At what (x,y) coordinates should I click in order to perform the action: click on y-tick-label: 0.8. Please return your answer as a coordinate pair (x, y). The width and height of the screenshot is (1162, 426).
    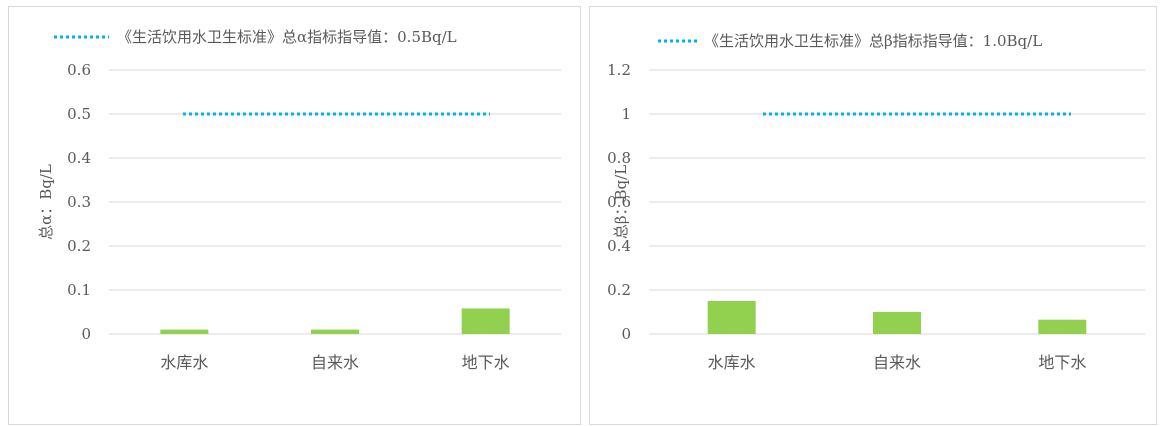
    Looking at the image, I should click on (619, 158).